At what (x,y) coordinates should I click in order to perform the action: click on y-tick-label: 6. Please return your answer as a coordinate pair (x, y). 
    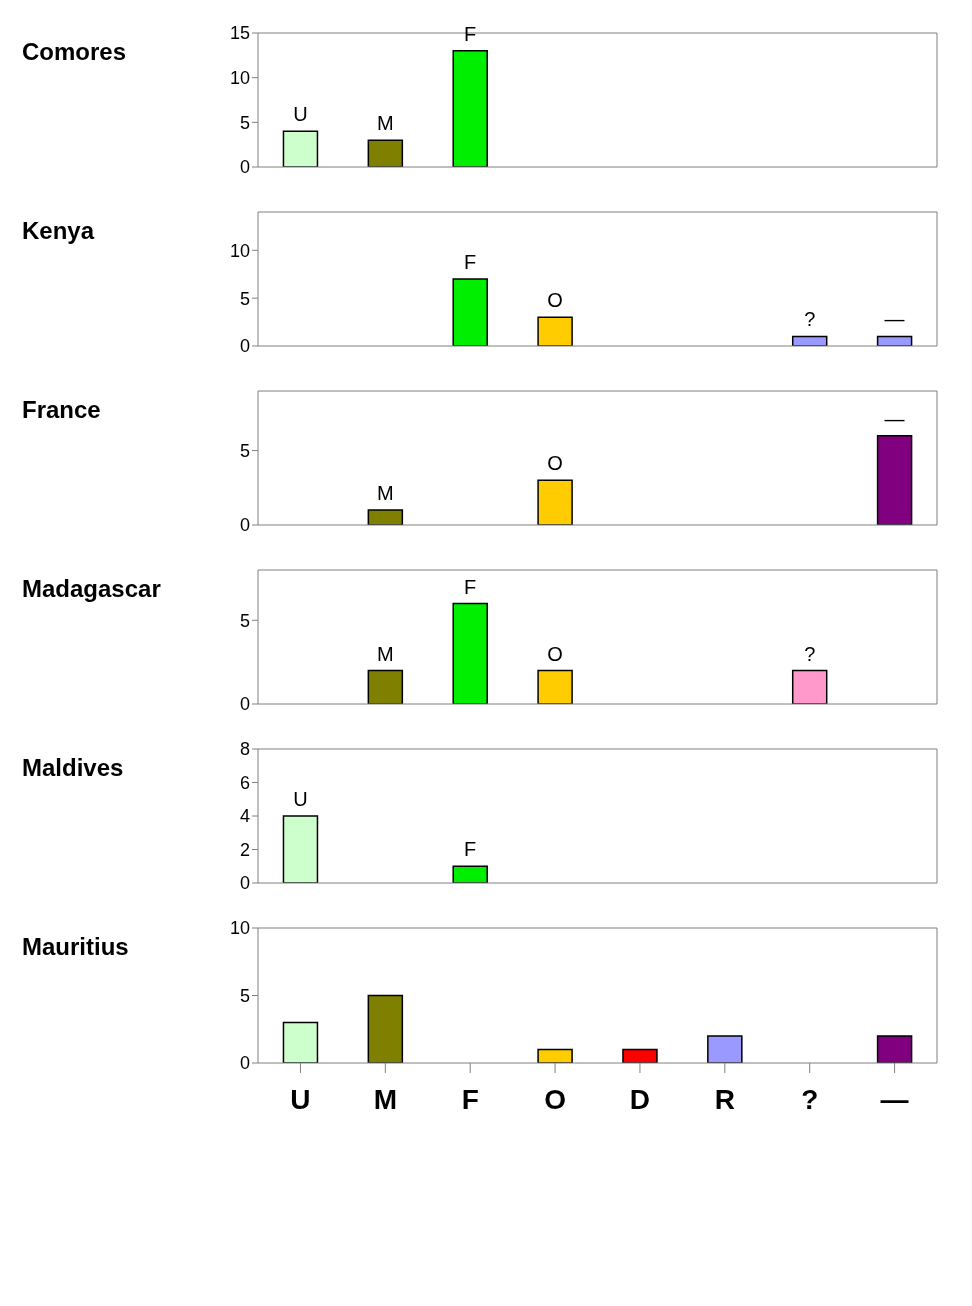
    Looking at the image, I should click on (244, 782).